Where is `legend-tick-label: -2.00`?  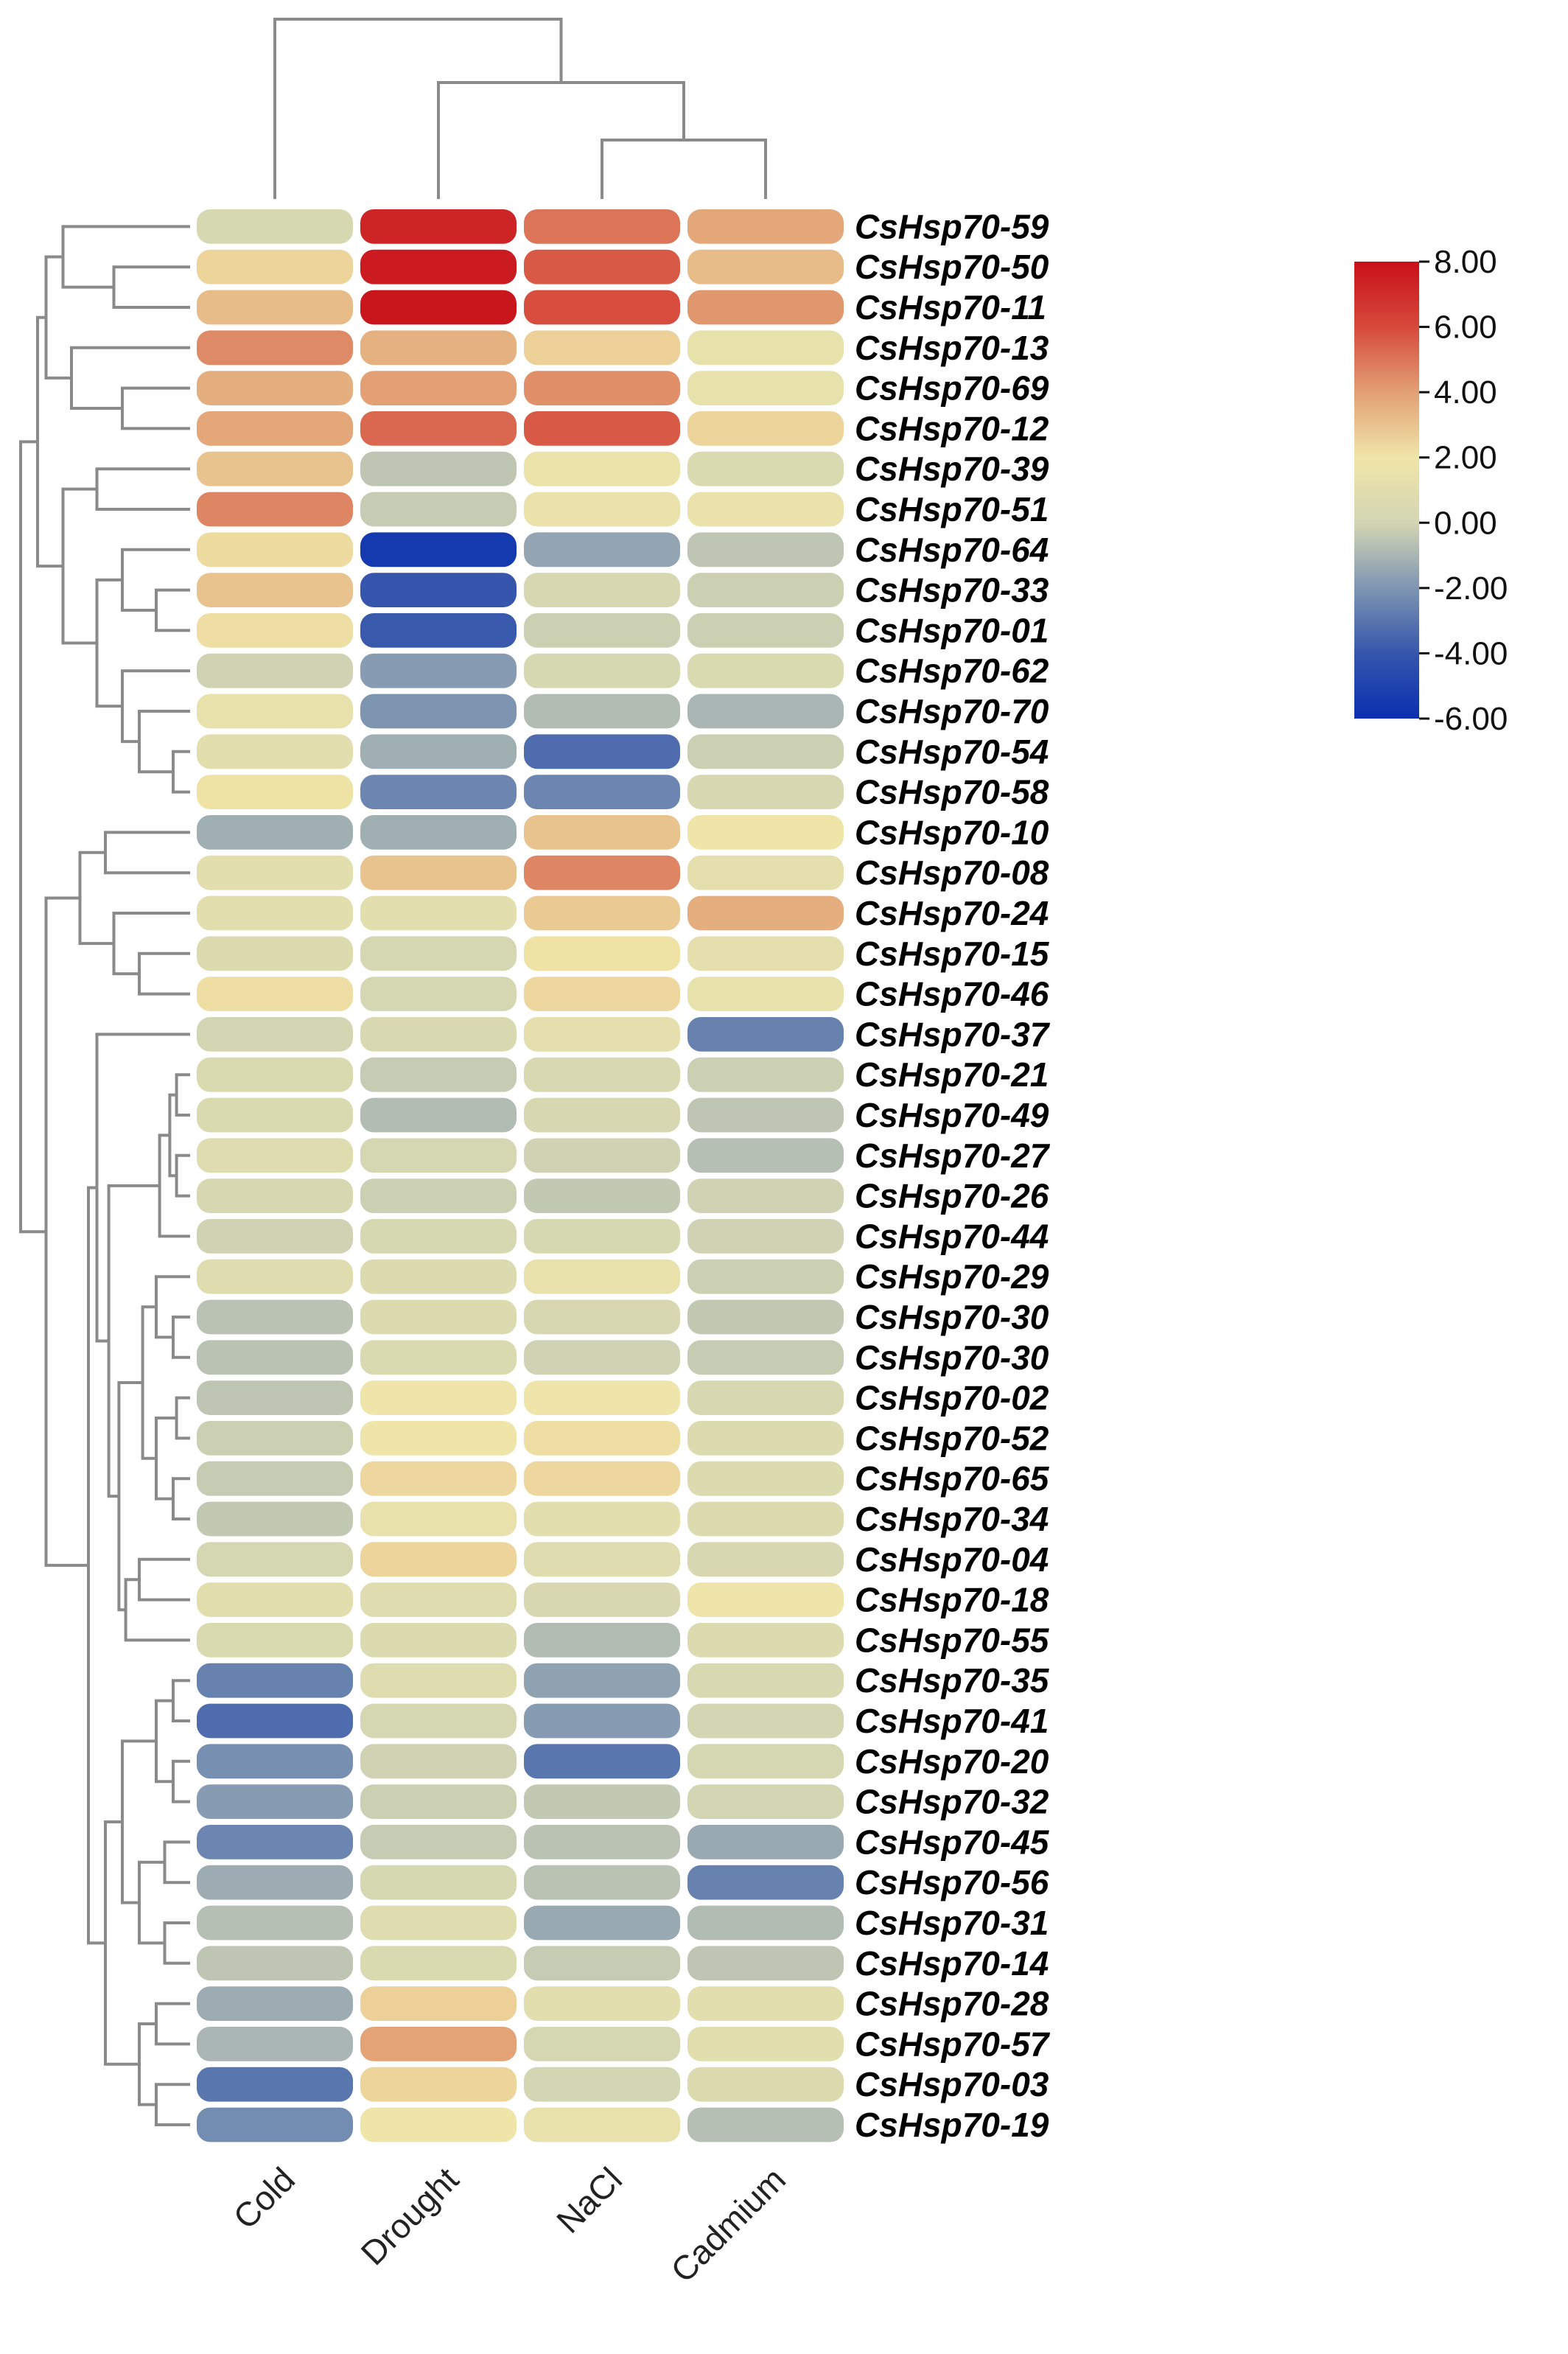 legend-tick-label: -2.00 is located at coordinates (1471, 589).